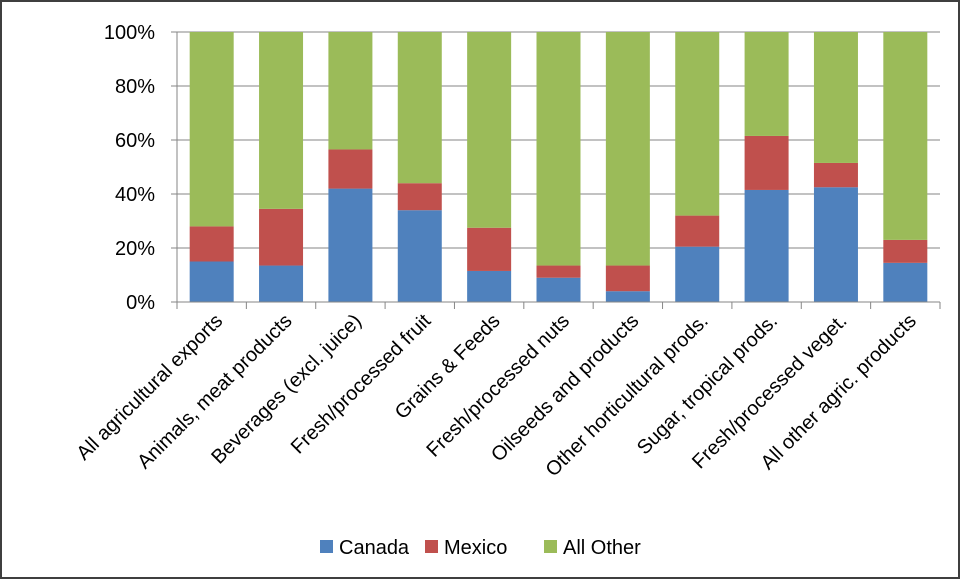 The image size is (960, 582). Describe the element at coordinates (374, 548) in the screenshot. I see `legend-label: Canada` at that location.